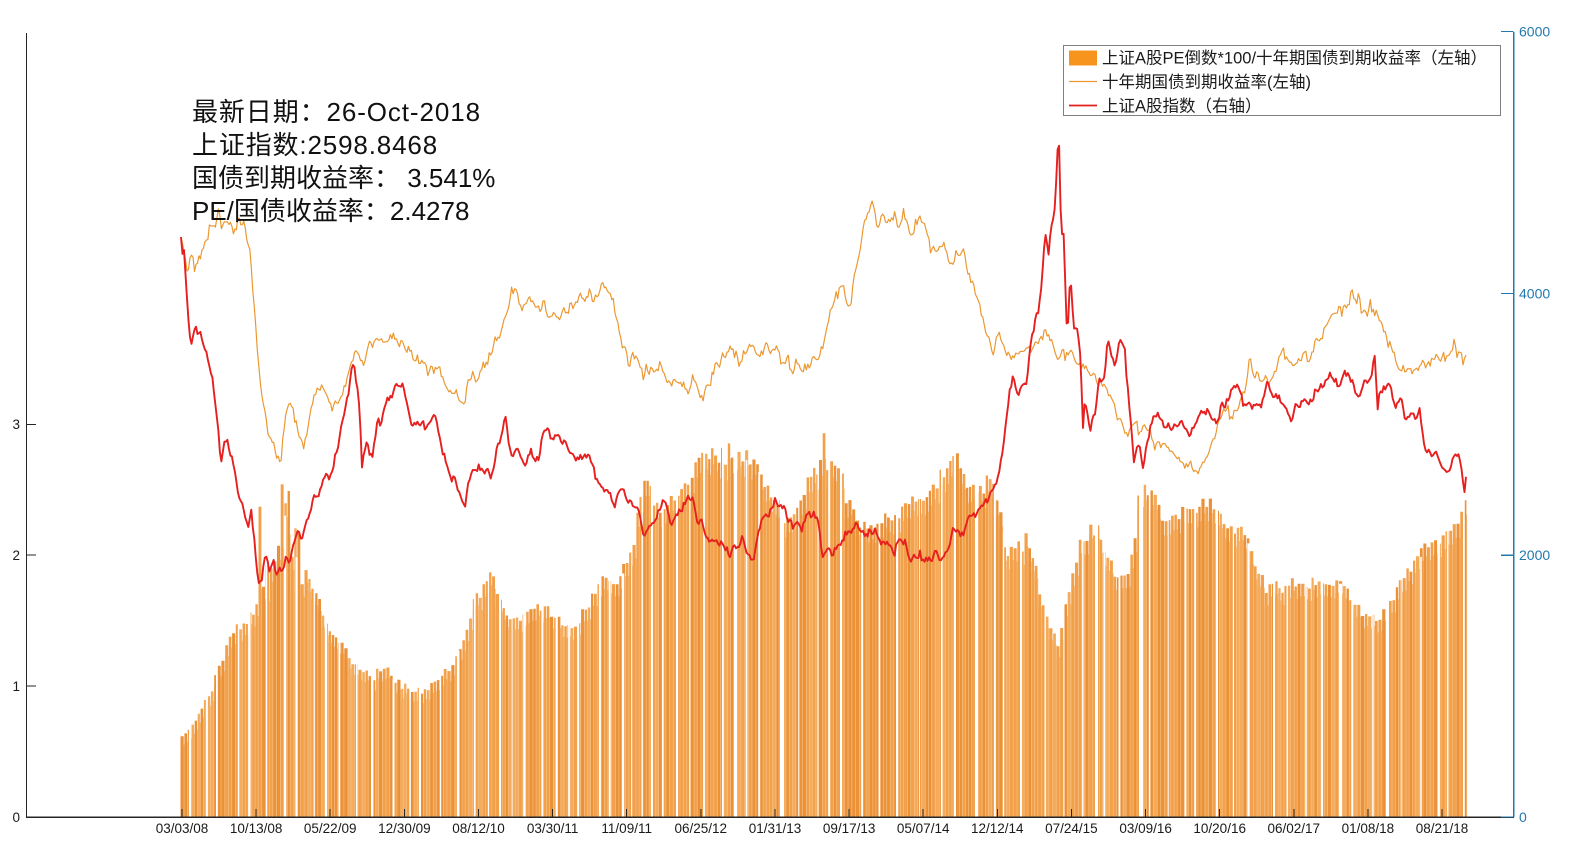 The image size is (1573, 860). What do you see at coordinates (16, 424) in the screenshot?
I see `svg-text: 3` at bounding box center [16, 424].